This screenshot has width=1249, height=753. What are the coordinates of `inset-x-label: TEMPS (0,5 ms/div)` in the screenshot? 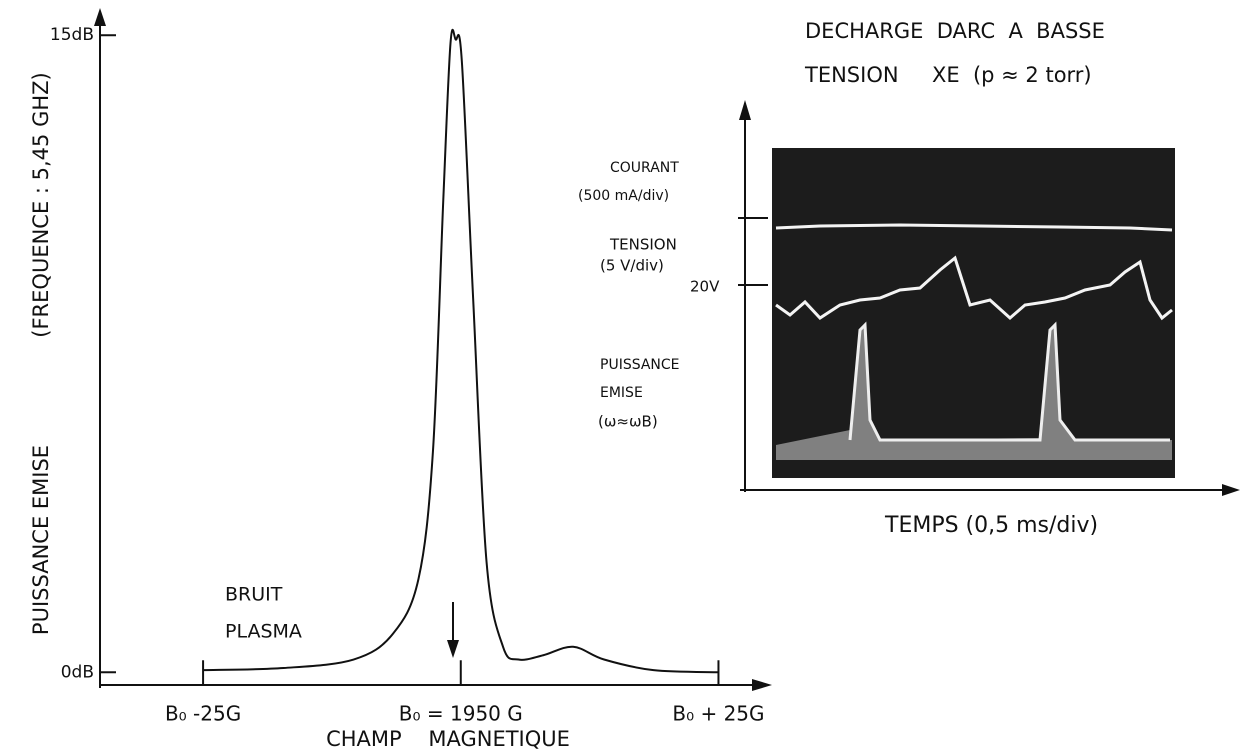 It's located at (991, 525).